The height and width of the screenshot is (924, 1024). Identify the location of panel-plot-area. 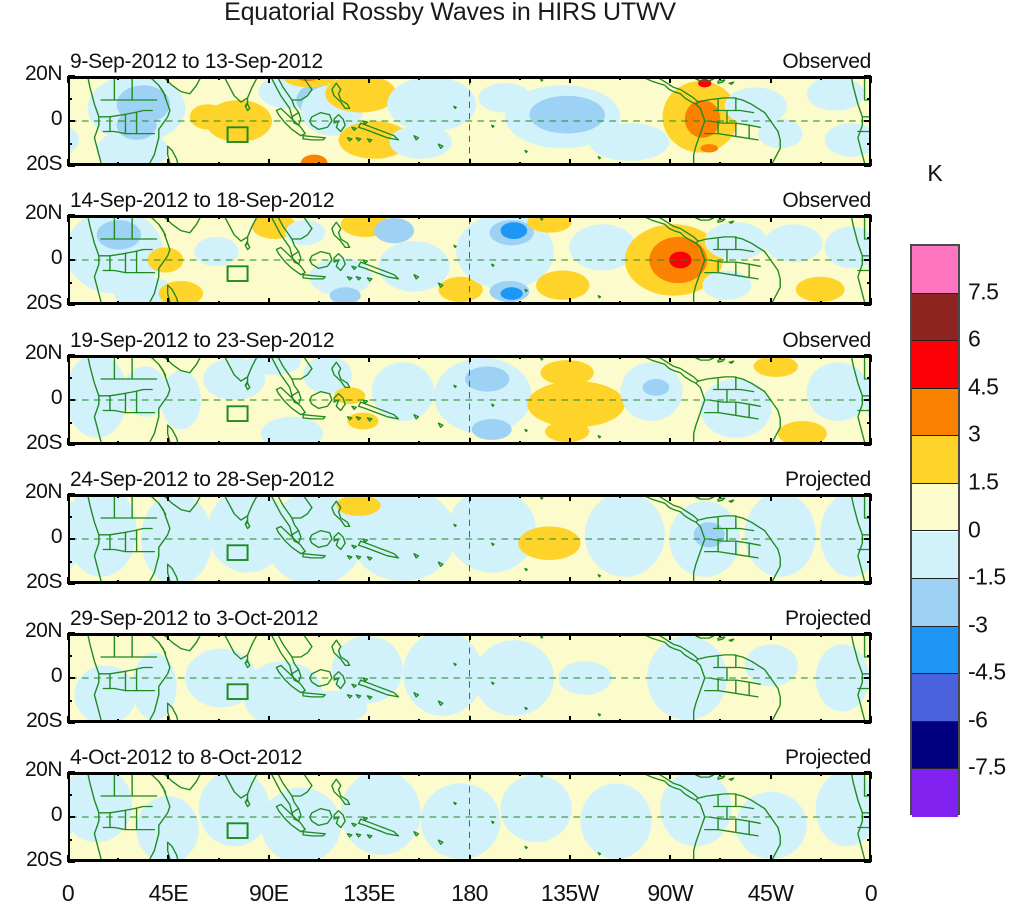
(469, 260).